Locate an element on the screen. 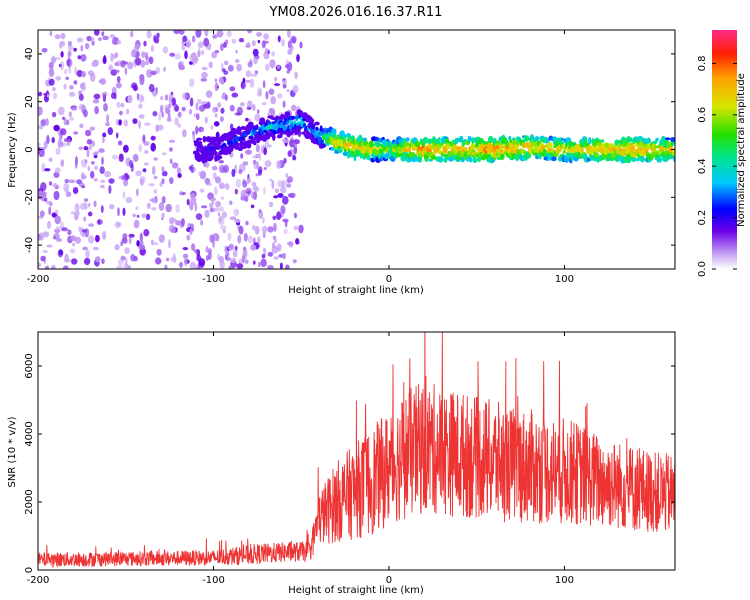 The image size is (750, 600). noise-scatter is located at coordinates (171, 149).